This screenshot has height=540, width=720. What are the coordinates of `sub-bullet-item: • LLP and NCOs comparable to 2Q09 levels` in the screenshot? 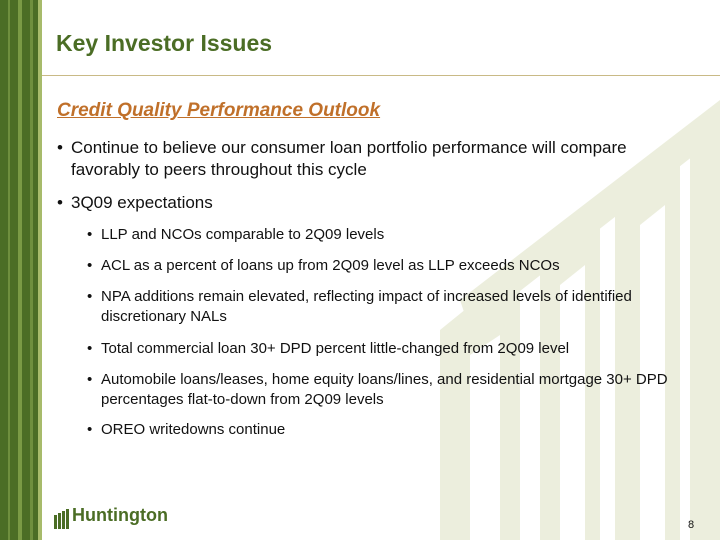 It's located at (387, 235).